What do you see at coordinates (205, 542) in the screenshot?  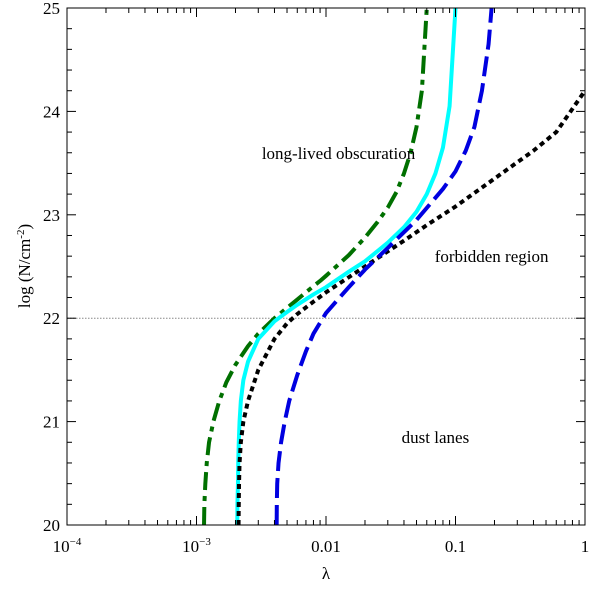 I see `x-tick-label-exponent: −3` at bounding box center [205, 542].